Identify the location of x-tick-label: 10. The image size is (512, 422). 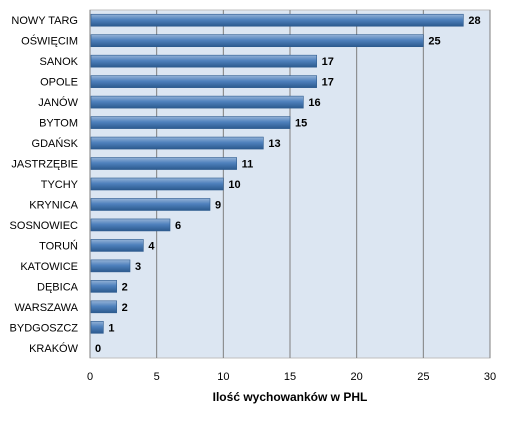
(223, 377).